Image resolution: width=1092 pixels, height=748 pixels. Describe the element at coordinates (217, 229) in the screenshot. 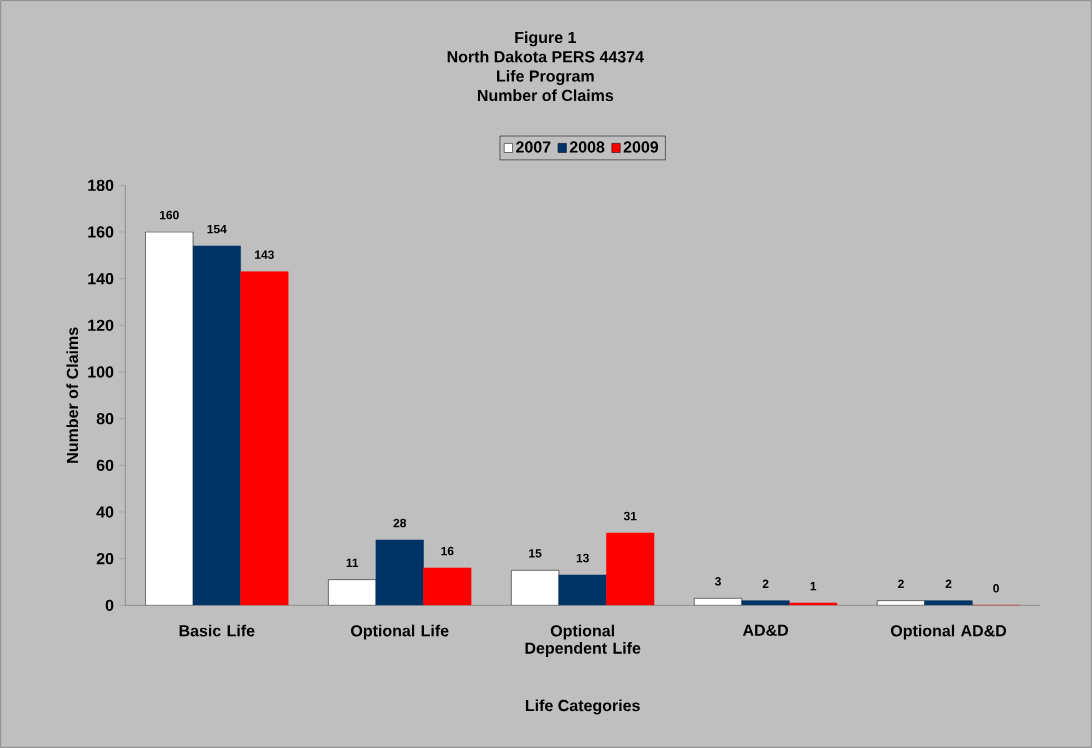

I see `data-label: 154` at that location.